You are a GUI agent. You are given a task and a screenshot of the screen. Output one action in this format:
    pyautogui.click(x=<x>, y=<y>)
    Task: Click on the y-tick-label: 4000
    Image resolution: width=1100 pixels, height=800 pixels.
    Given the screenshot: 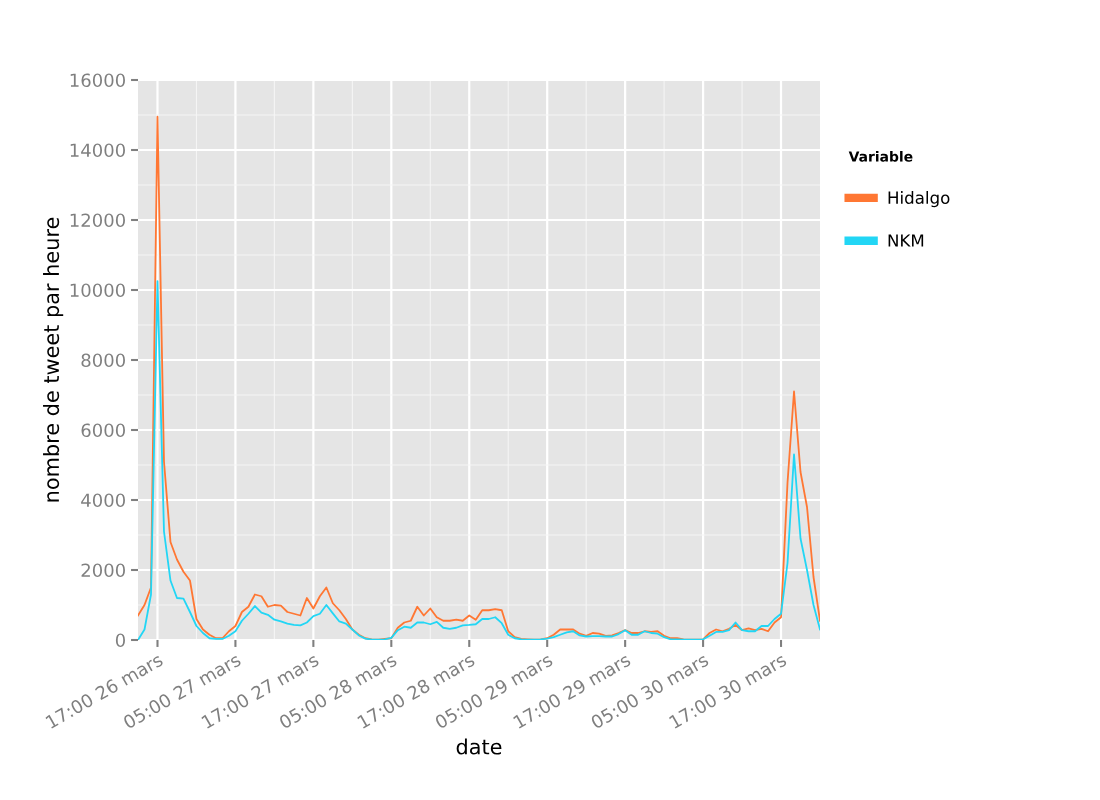 What is the action you would take?
    pyautogui.click(x=103, y=500)
    